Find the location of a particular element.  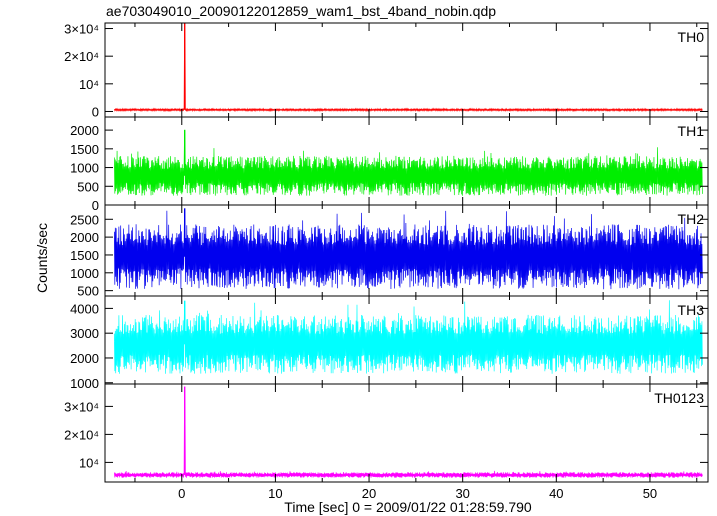

panel-label: TH2 is located at coordinates (691, 219).